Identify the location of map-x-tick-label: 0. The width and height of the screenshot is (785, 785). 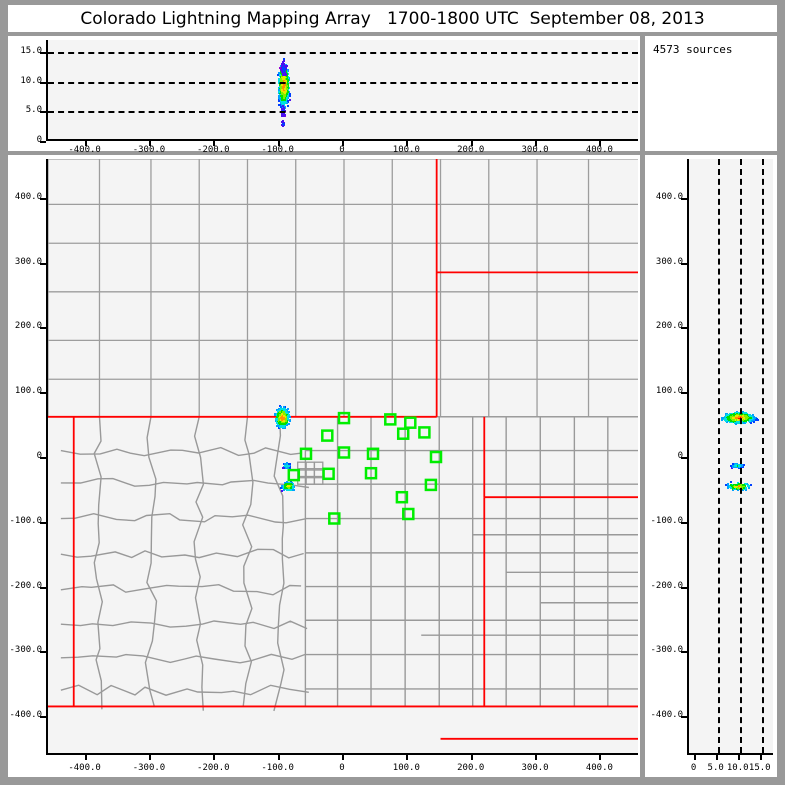
(342, 768).